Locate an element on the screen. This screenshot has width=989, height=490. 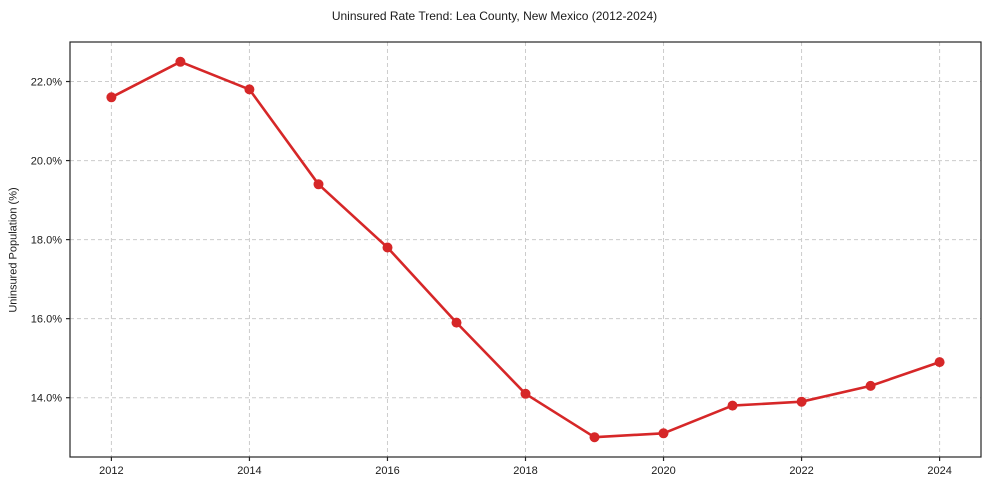
x-tick-label: 2024 is located at coordinates (939, 471).